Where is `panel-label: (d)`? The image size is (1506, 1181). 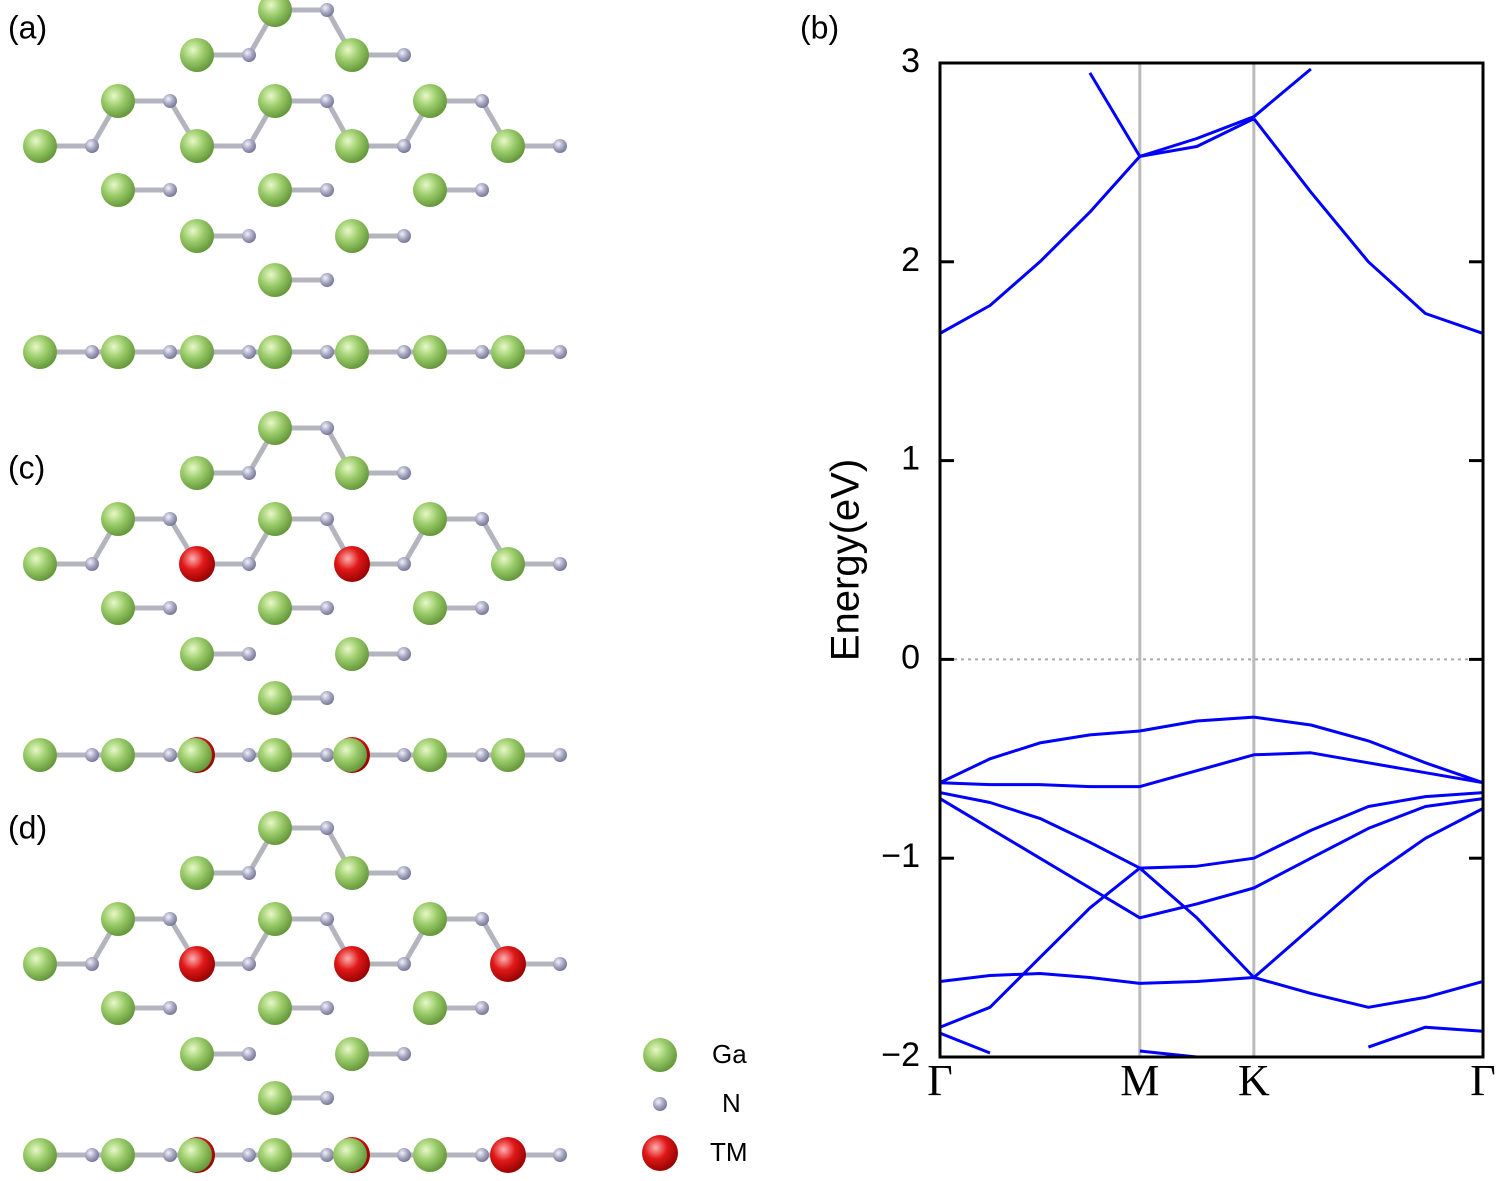
panel-label: (d) is located at coordinates (27, 827).